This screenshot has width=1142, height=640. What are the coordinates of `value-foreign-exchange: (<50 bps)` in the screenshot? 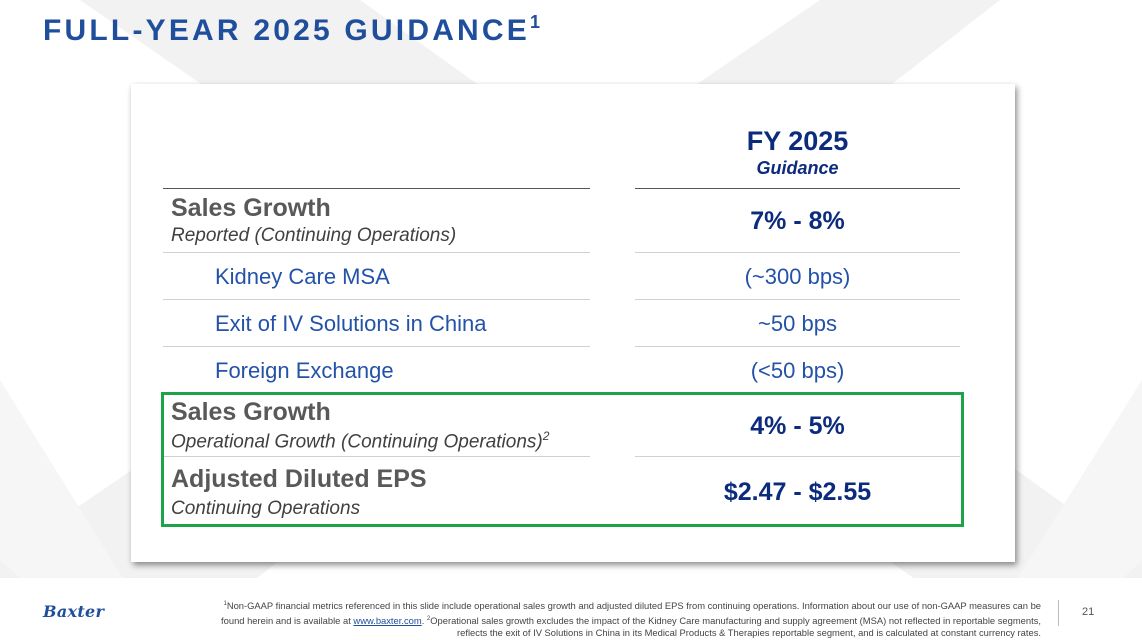 It's located at (797, 370).